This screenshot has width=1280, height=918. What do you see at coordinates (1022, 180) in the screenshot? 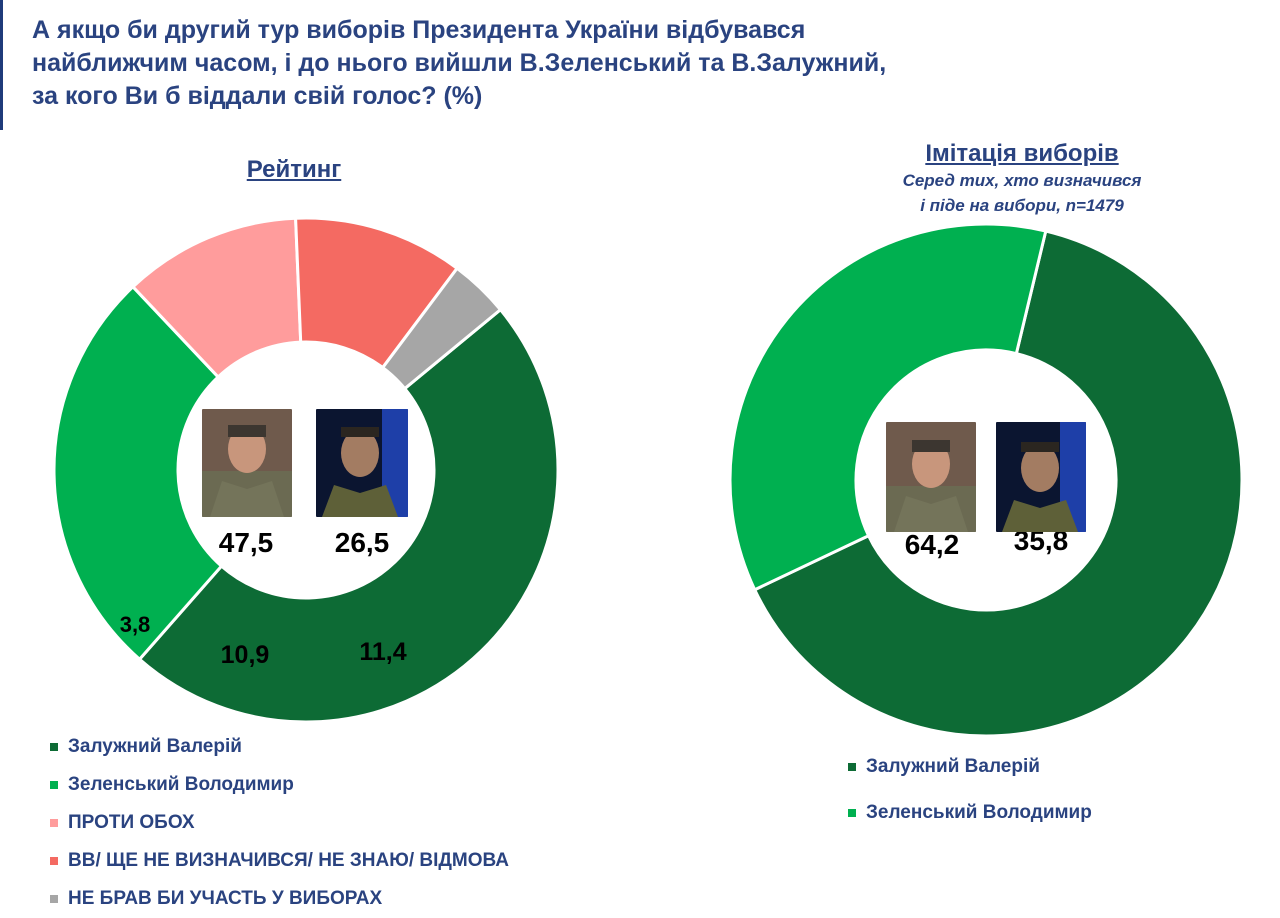
I see `subtitle-line-1: Серед тих, хто визначився` at bounding box center [1022, 180].